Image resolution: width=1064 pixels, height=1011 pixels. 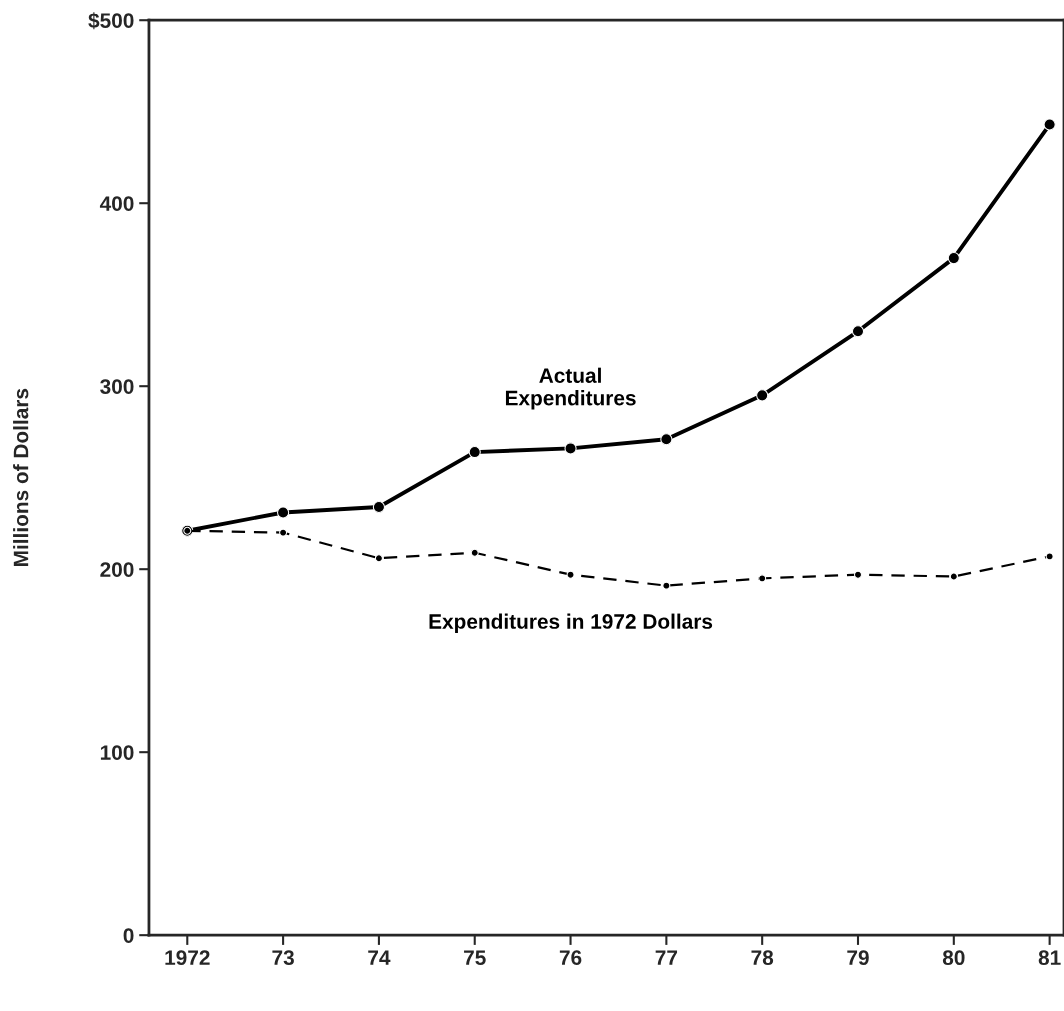 I want to click on y-tick-label: $500, so click(x=111, y=21).